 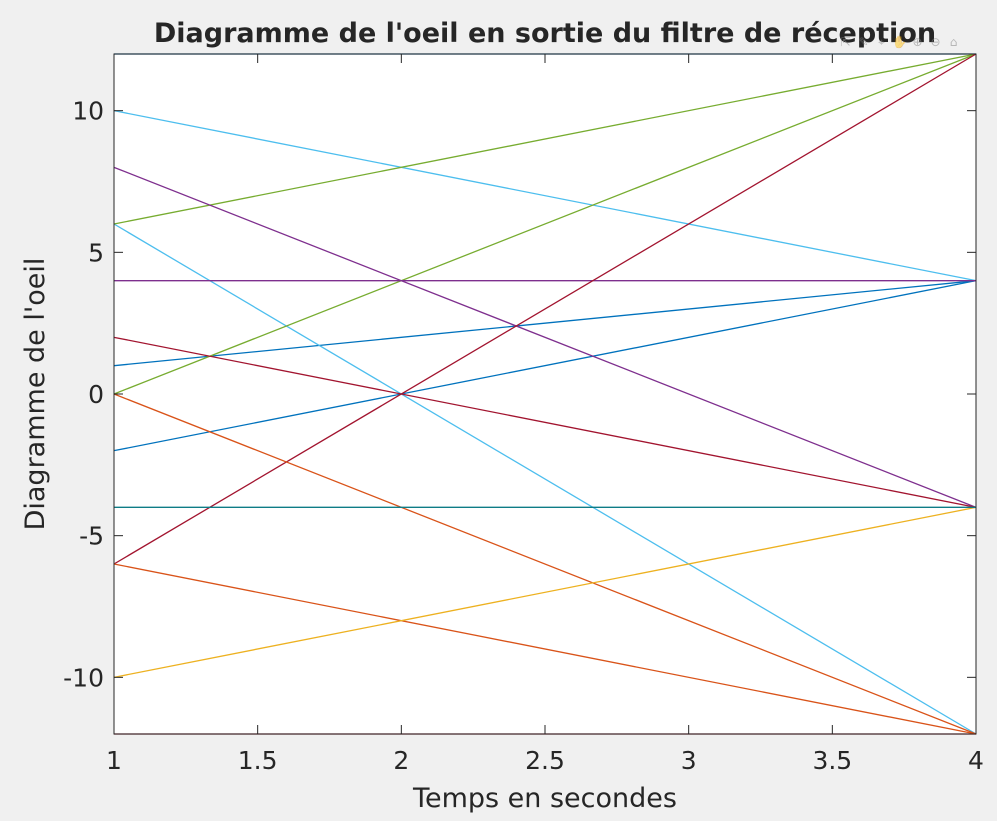 I want to click on y-tick-label: -10, so click(x=83, y=677).